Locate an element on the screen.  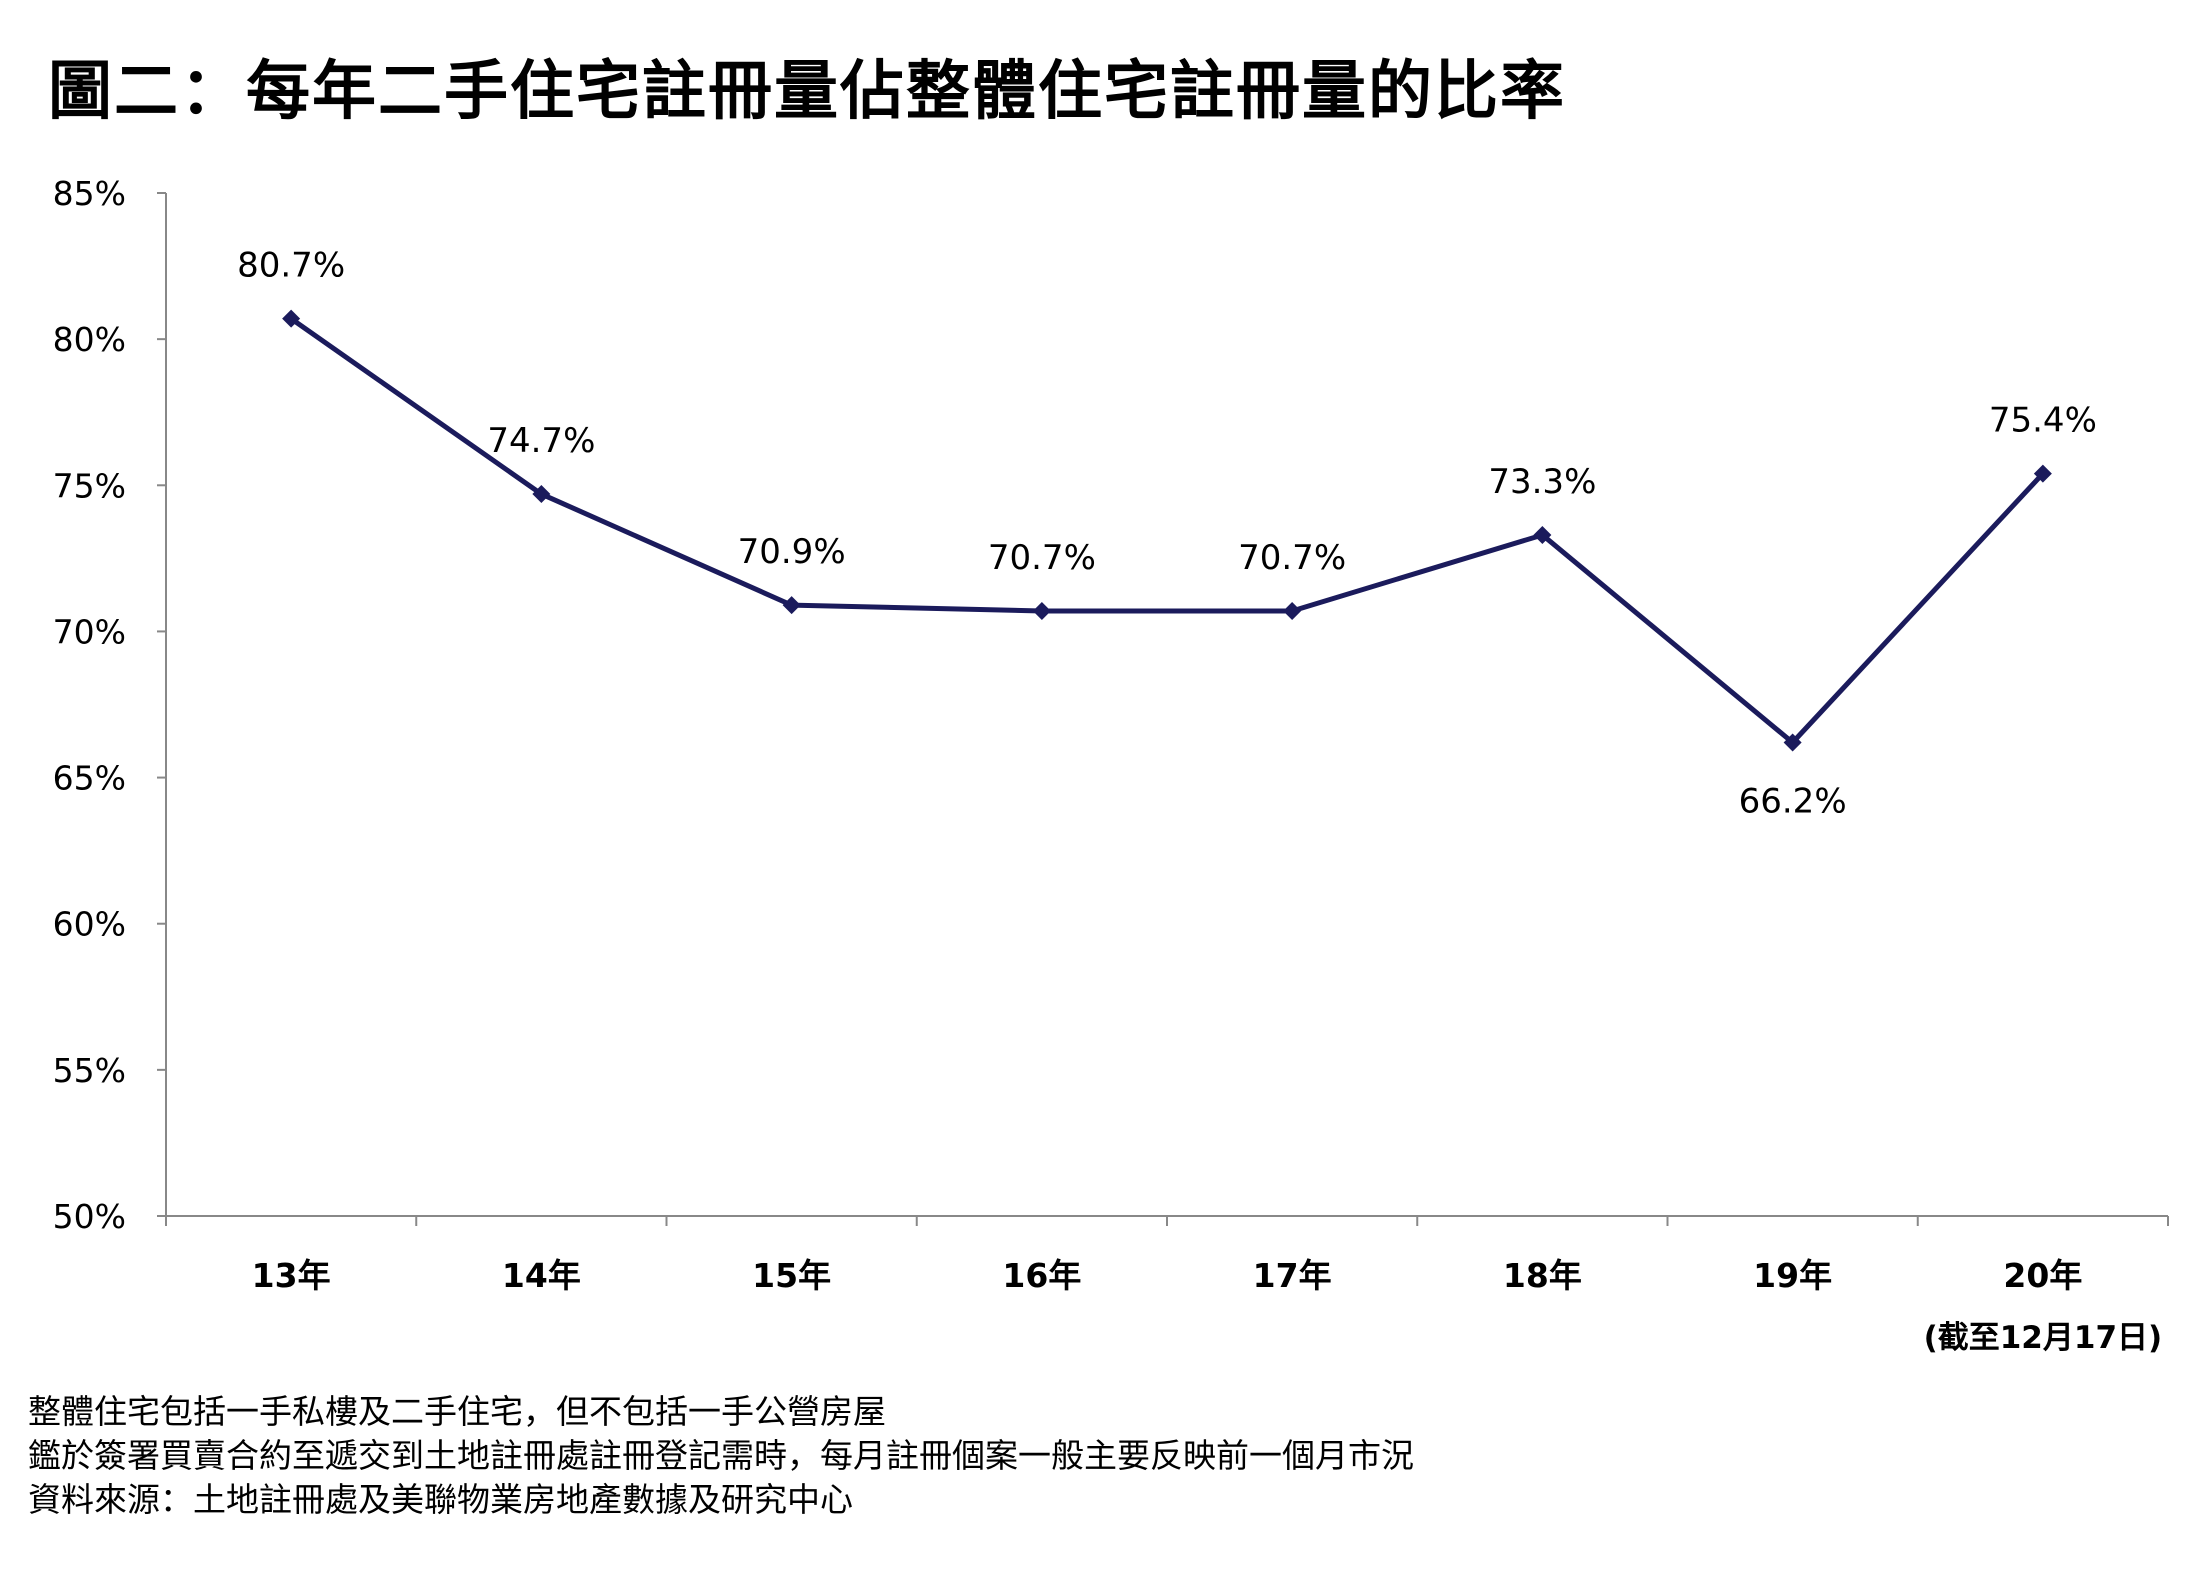
y-tick-label: 70% is located at coordinates (89, 631).